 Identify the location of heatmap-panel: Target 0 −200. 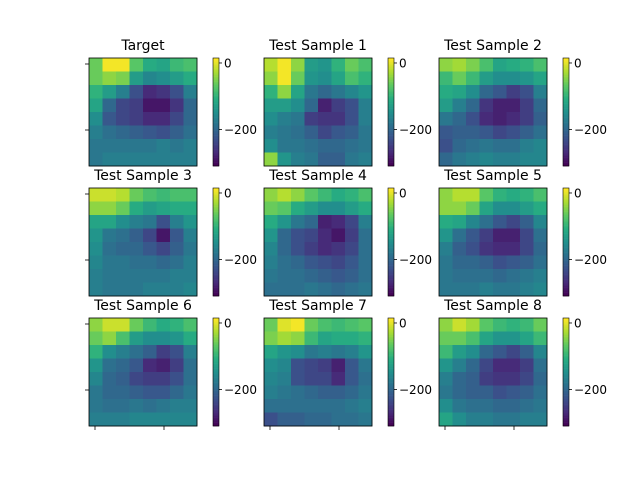
(171, 102).